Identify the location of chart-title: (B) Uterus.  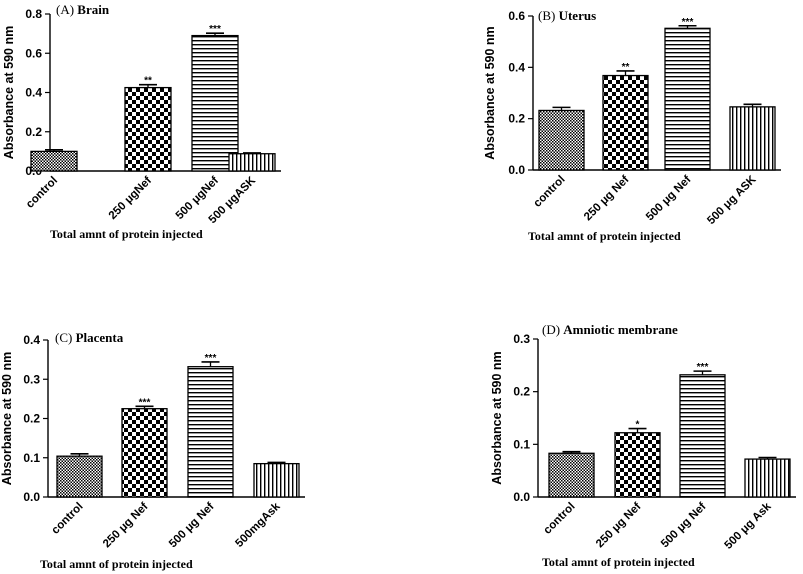
(567, 15).